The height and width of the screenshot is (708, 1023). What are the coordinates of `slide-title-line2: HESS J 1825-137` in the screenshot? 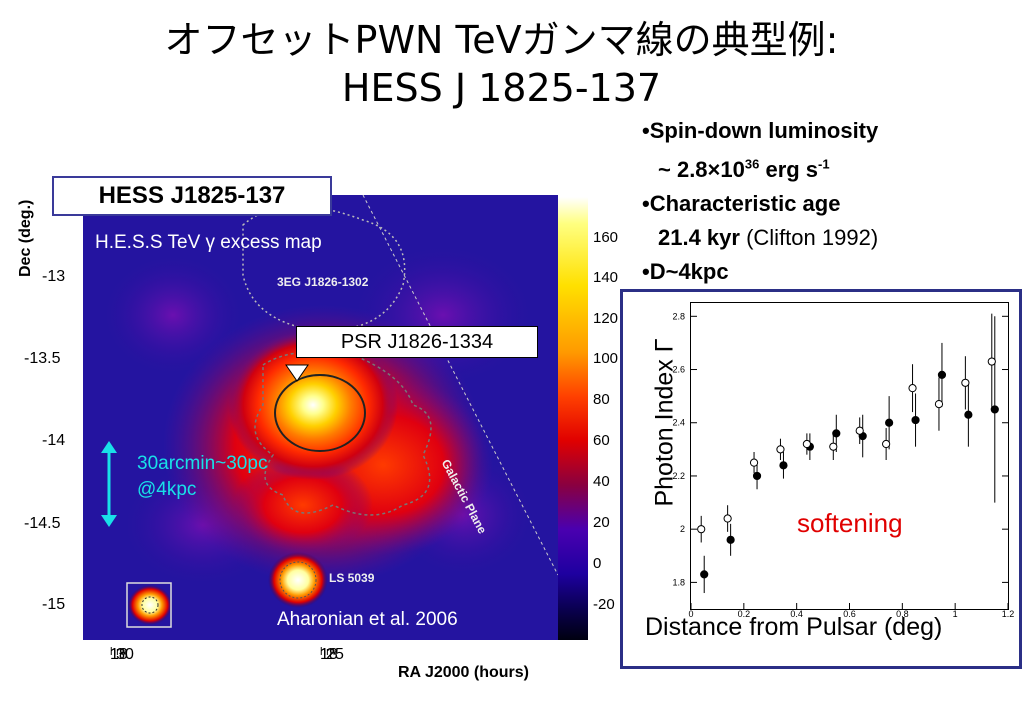 It's located at (501, 88).